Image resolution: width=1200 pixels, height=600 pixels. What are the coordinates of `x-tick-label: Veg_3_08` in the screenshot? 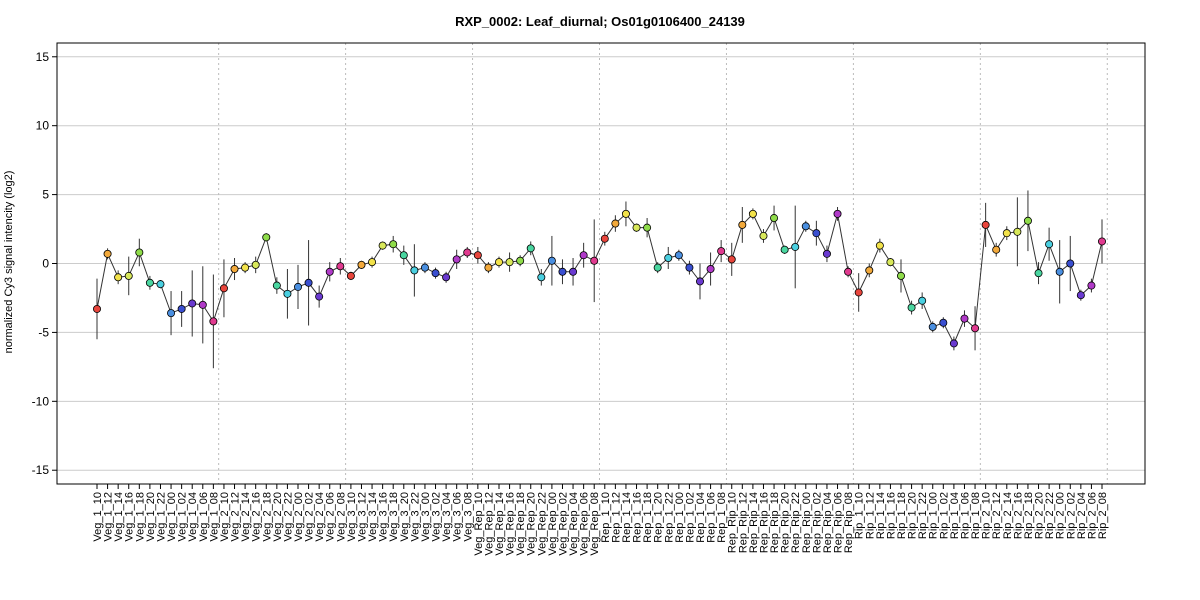 It's located at (468, 517).